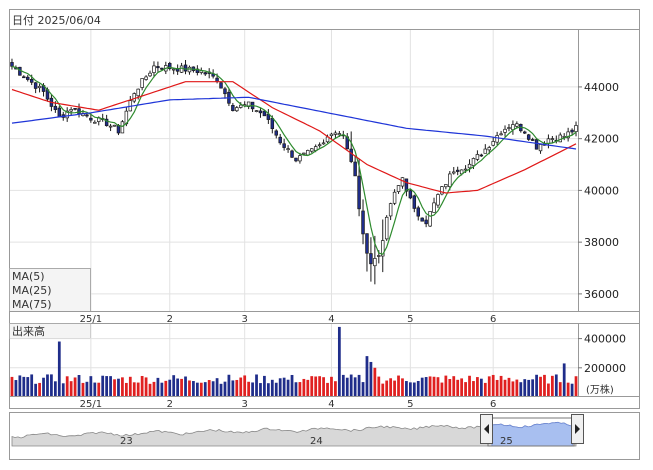  I want to click on price-x-tick-label: 2, so click(170, 319).